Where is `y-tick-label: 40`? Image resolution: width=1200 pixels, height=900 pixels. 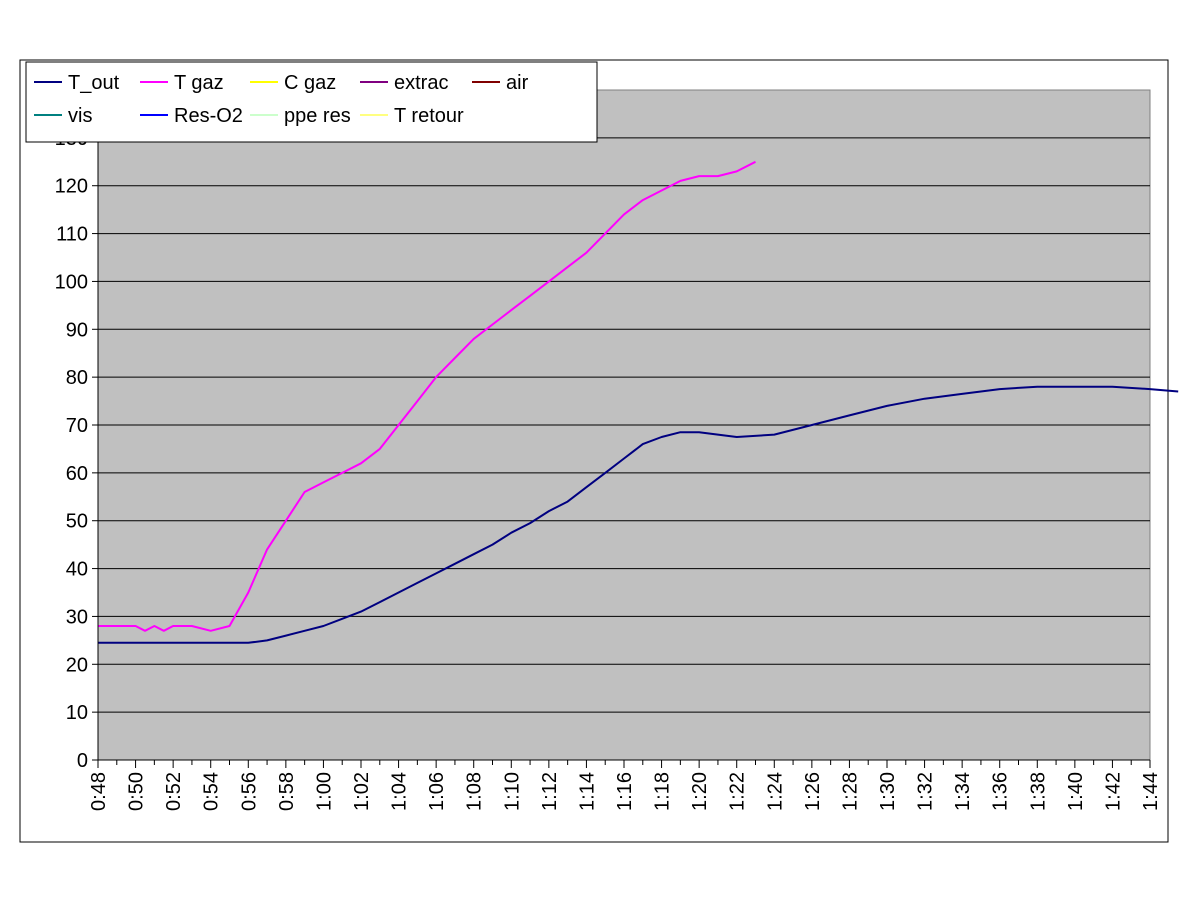
y-tick-label: 40 is located at coordinates (77, 570).